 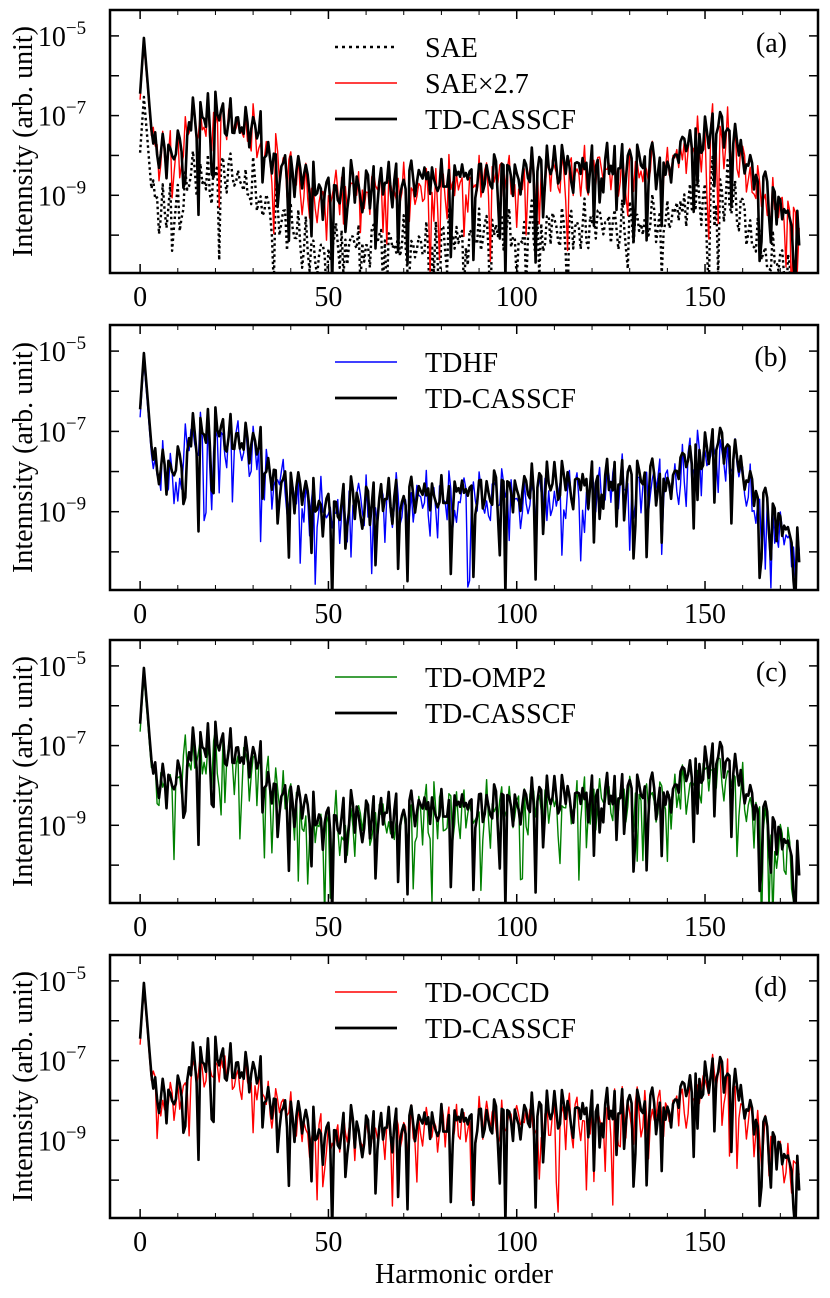 I want to click on legend-label: SAE, so click(x=451, y=48).